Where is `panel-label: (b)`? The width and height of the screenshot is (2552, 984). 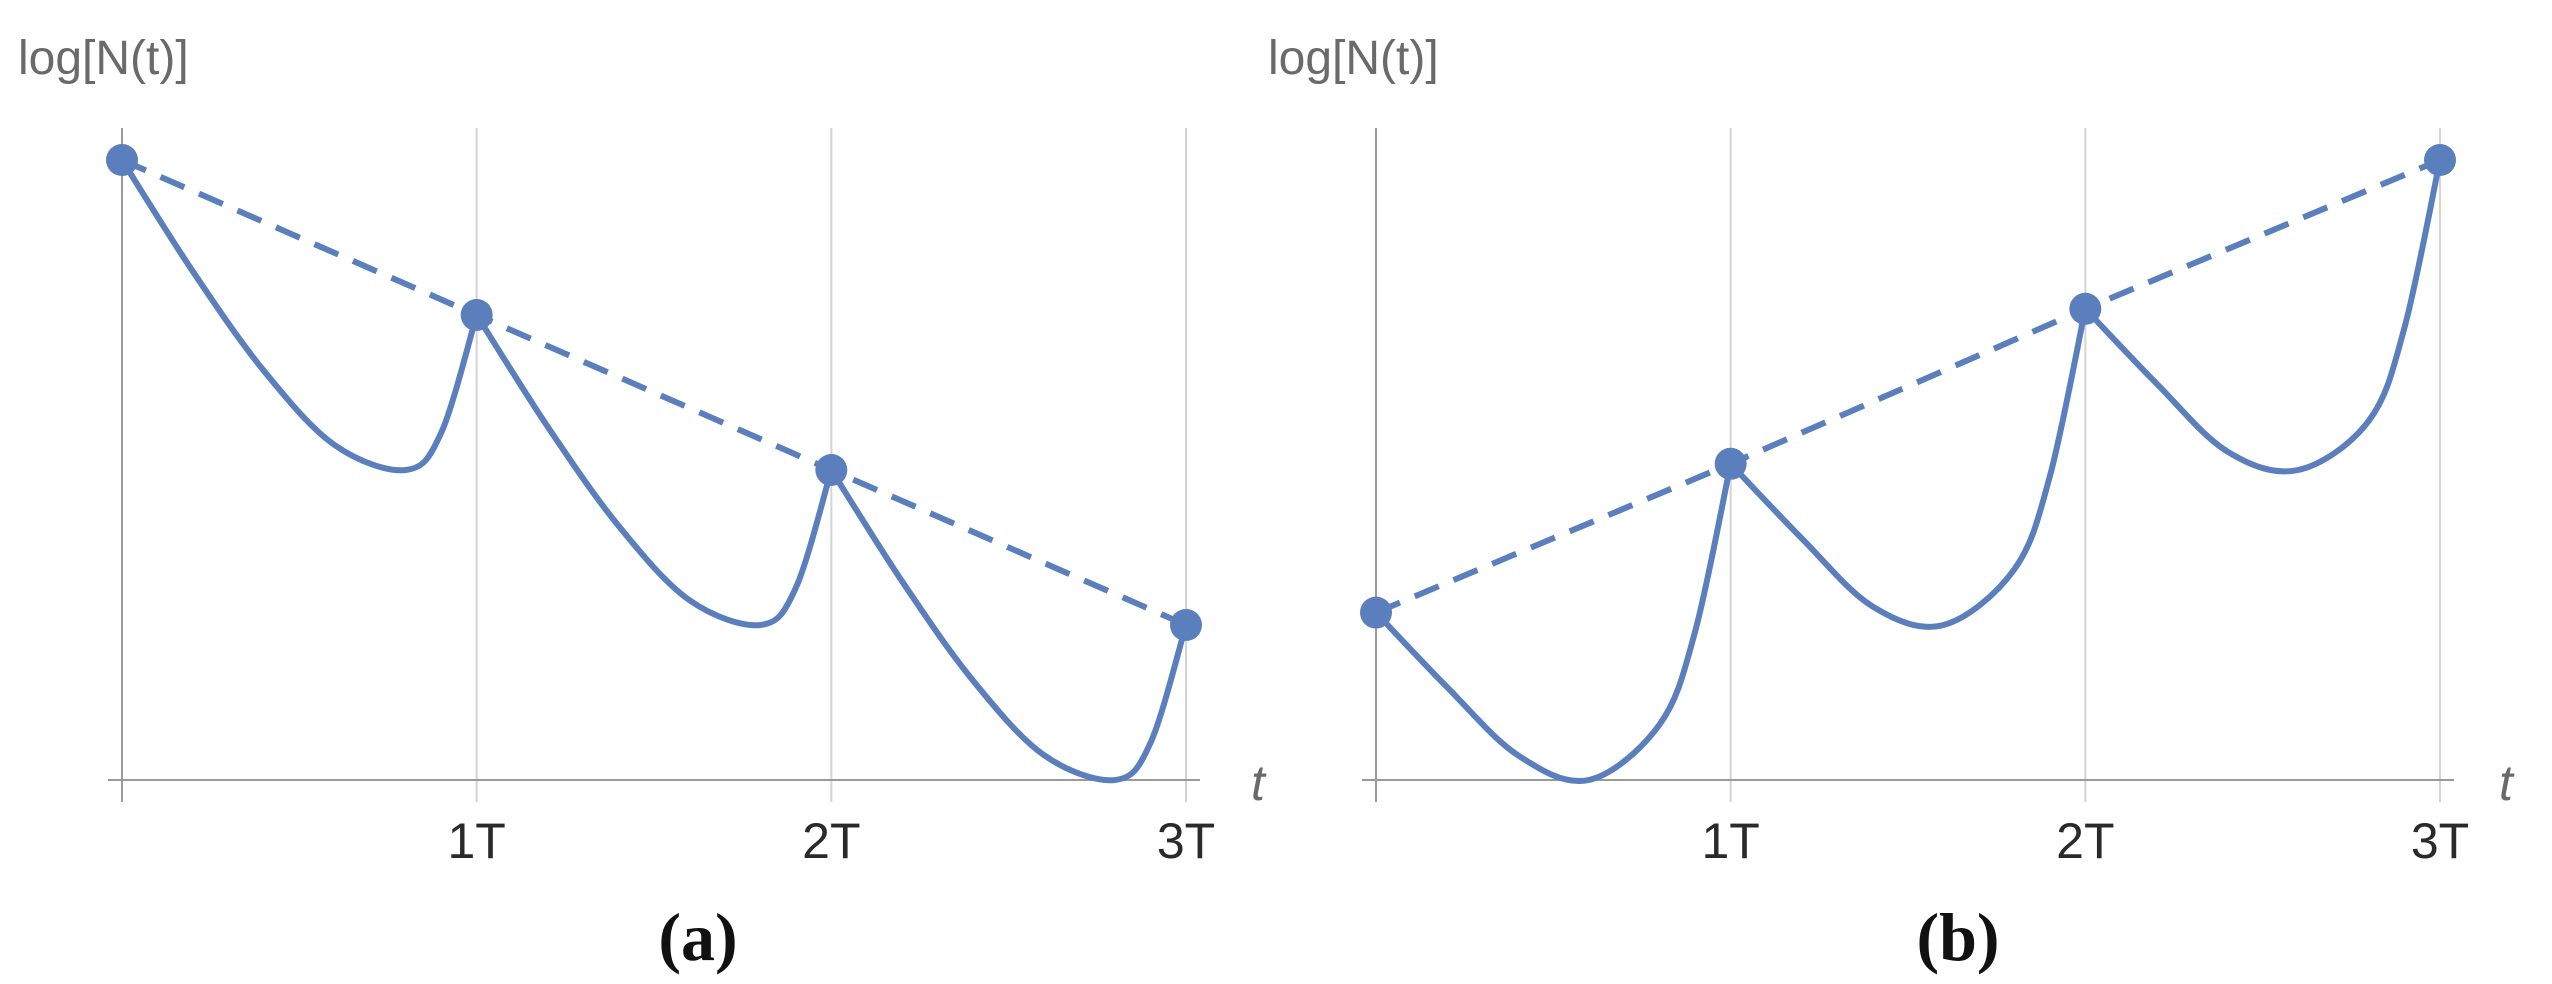 panel-label: (b) is located at coordinates (1957, 937).